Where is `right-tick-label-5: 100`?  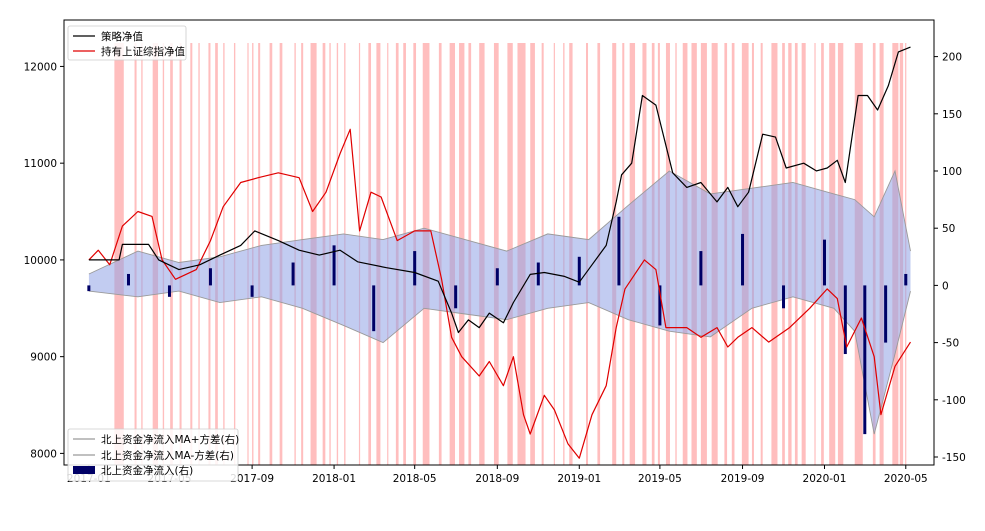
right-tick-label-5: 100 is located at coordinates (952, 172).